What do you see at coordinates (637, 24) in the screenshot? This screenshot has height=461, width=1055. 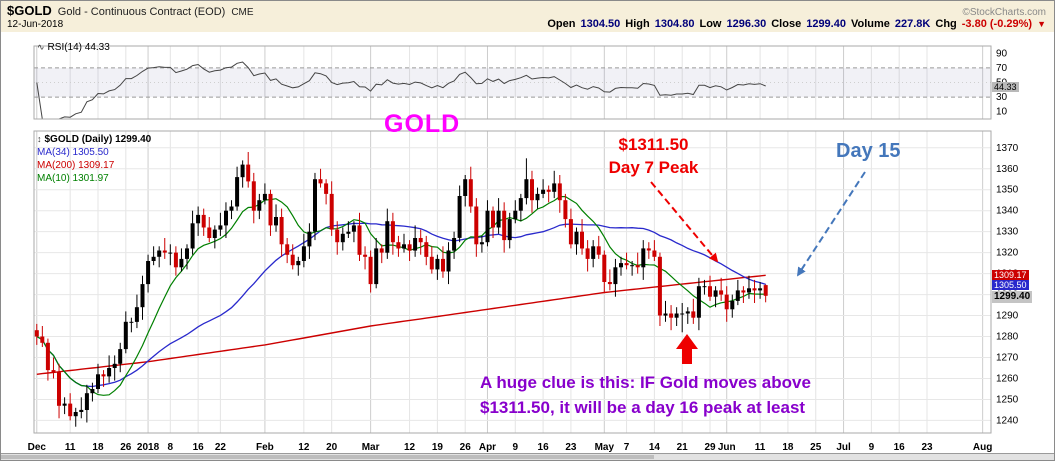 I see `high-label: High` at bounding box center [637, 24].